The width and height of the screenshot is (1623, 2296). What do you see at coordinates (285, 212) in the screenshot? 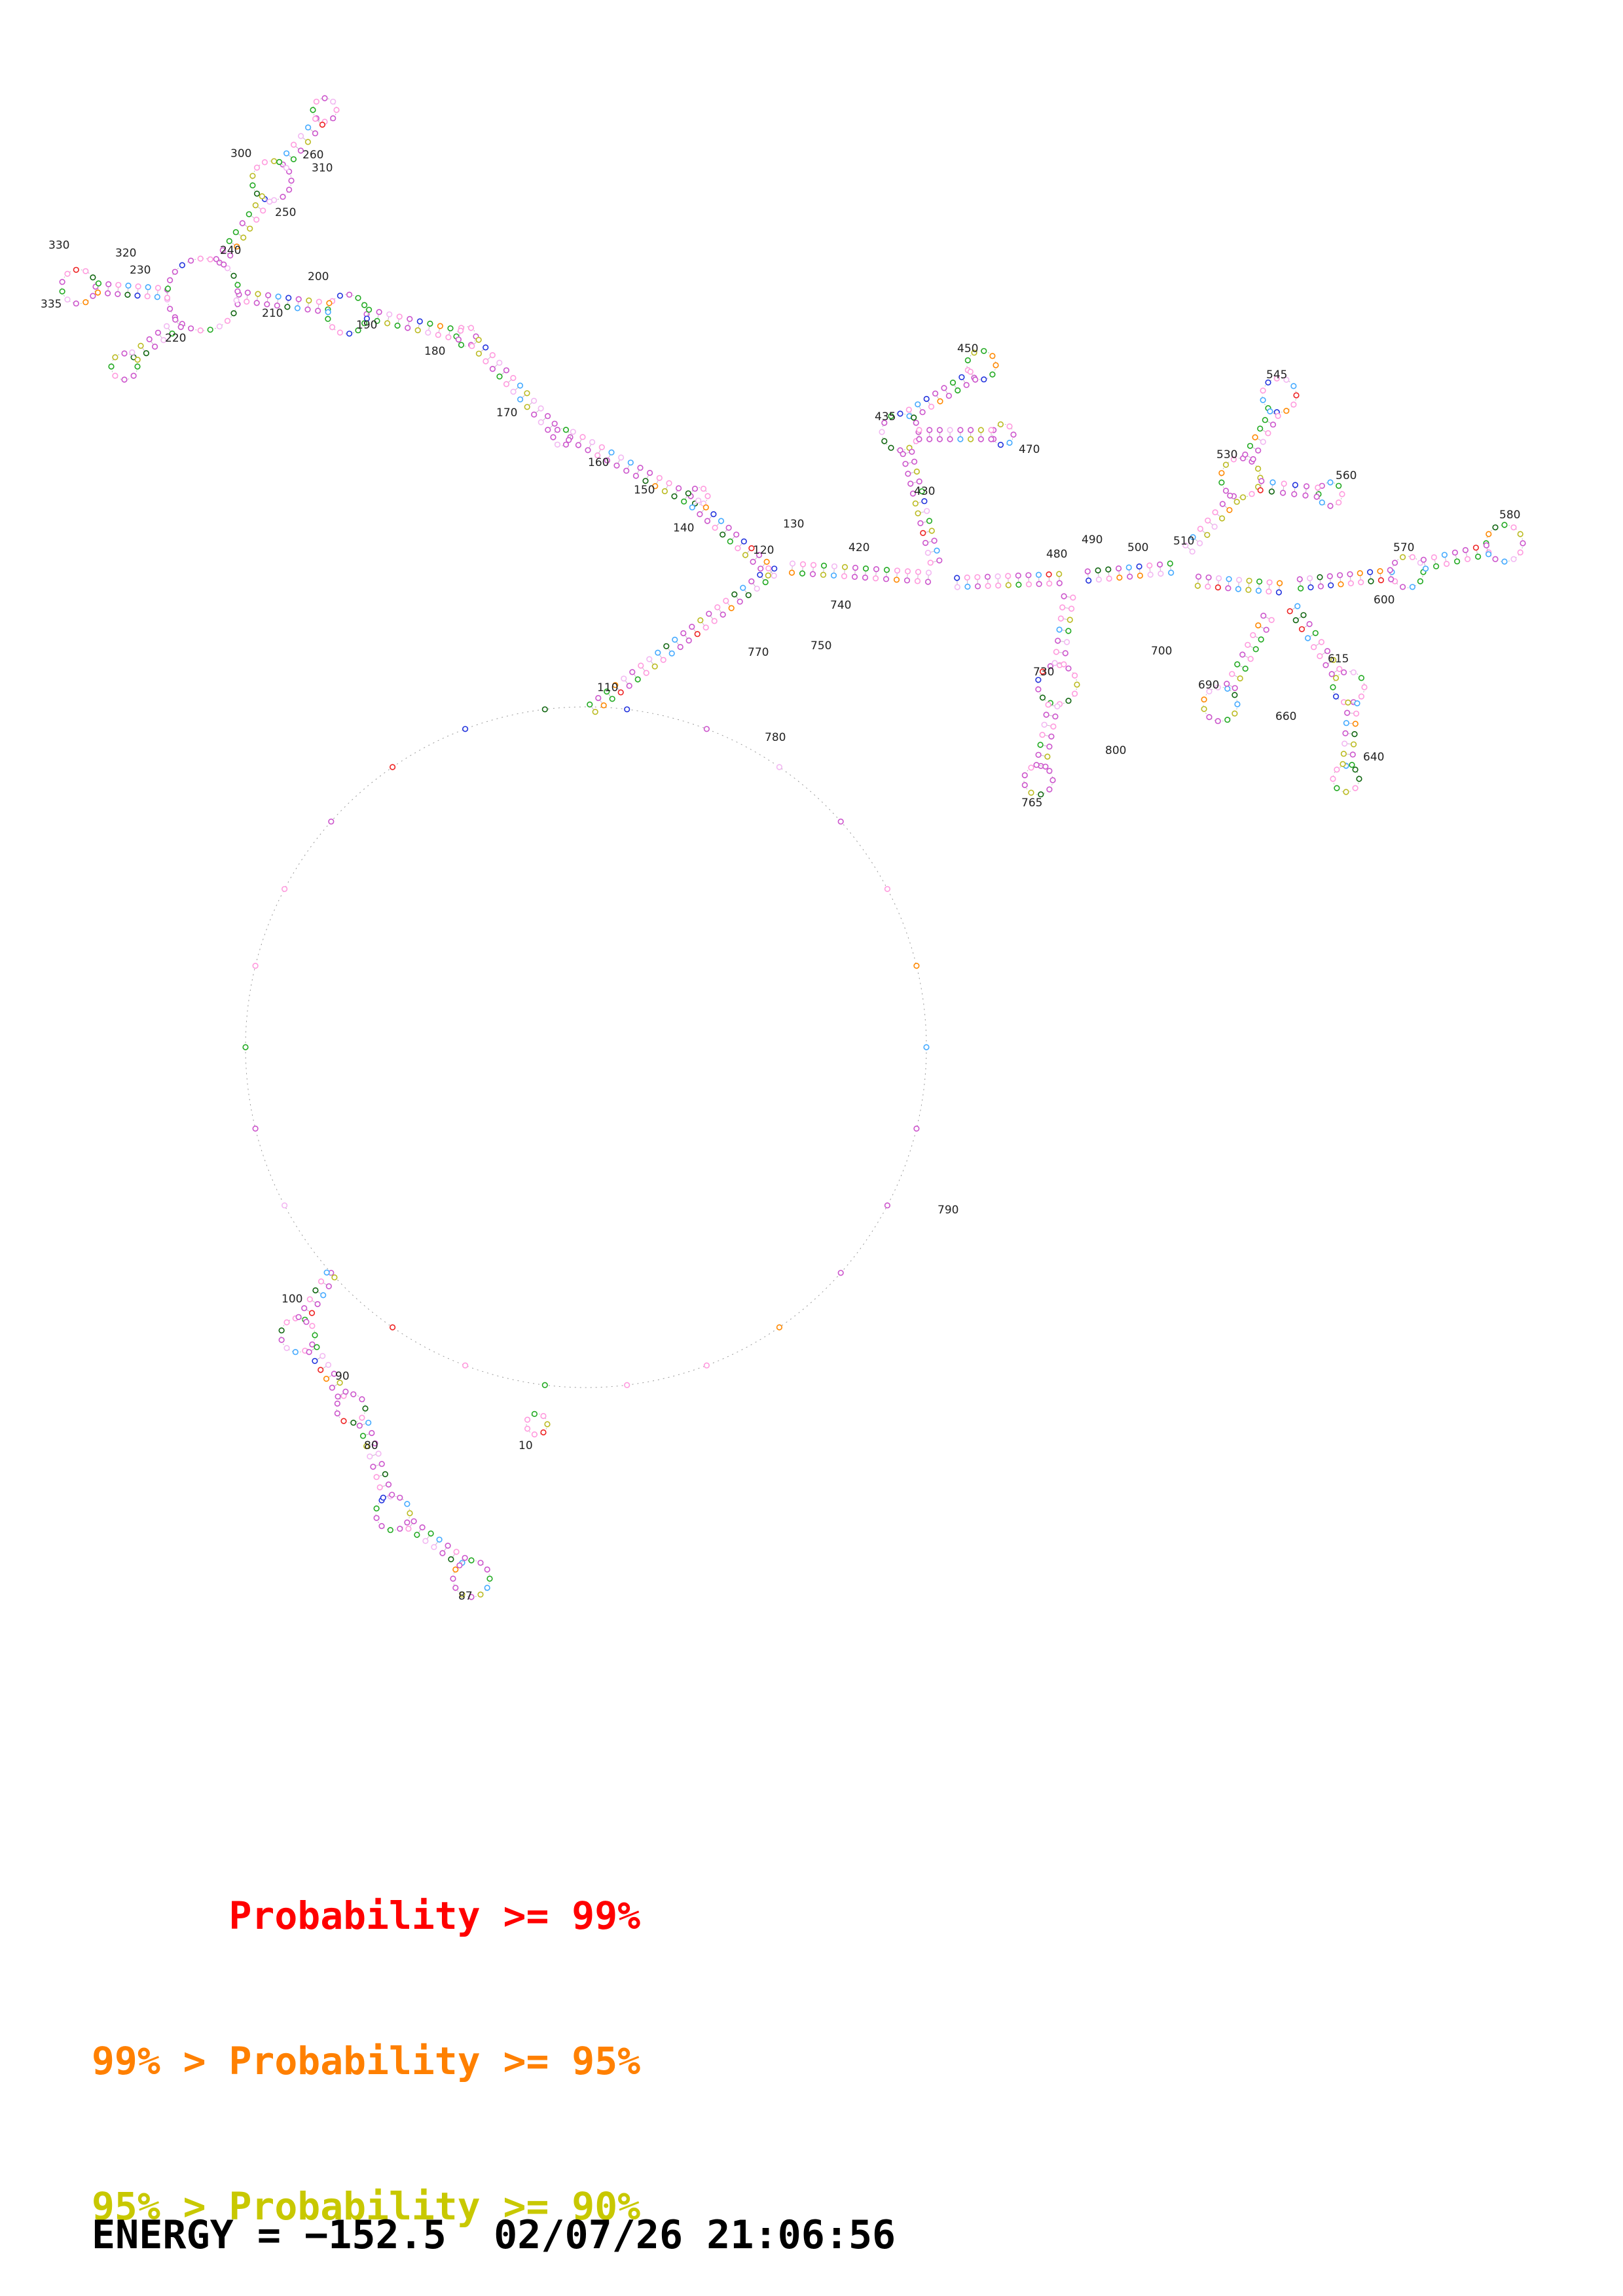
I see `svg-text: 250` at bounding box center [285, 212].